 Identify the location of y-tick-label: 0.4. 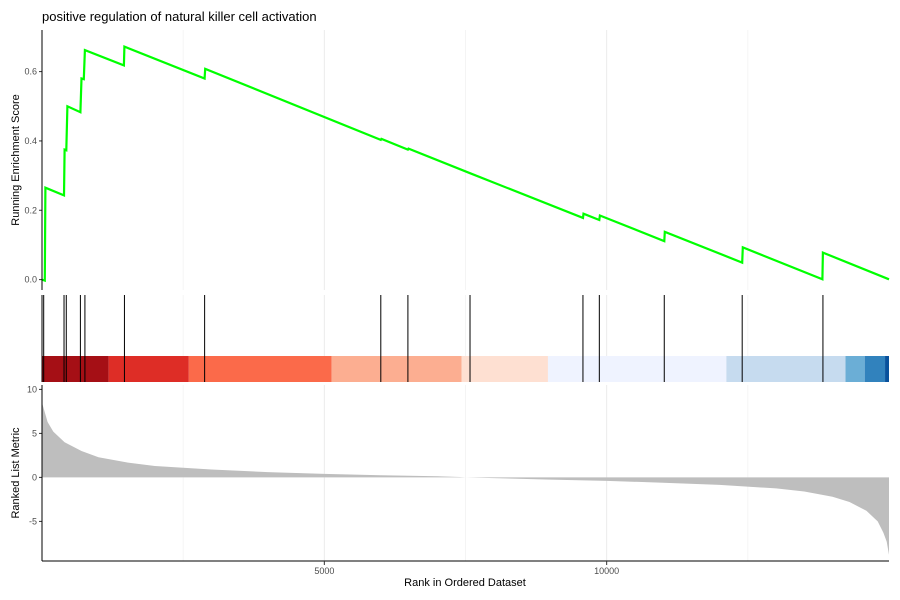
(30, 141).